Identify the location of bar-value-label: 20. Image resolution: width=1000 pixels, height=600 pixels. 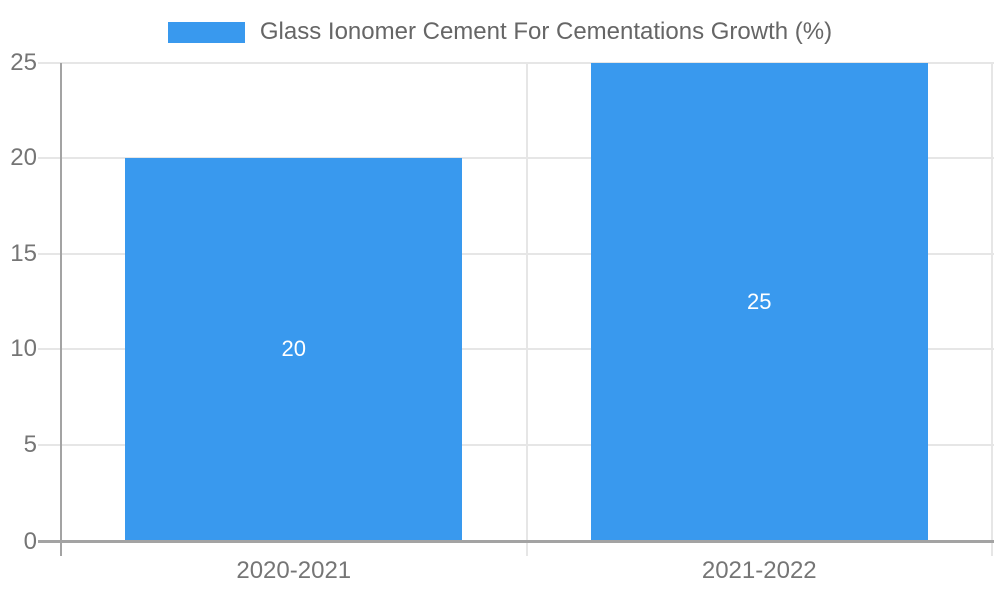
(293, 349).